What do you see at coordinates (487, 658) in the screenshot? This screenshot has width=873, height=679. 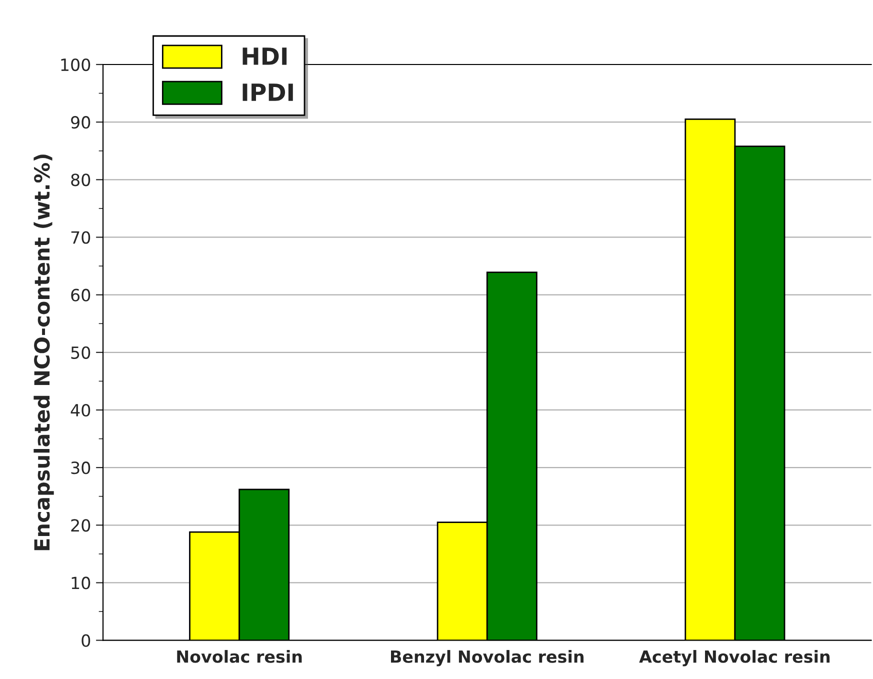 I see `x-tick-label: Benzyl Novolac resin` at bounding box center [487, 658].